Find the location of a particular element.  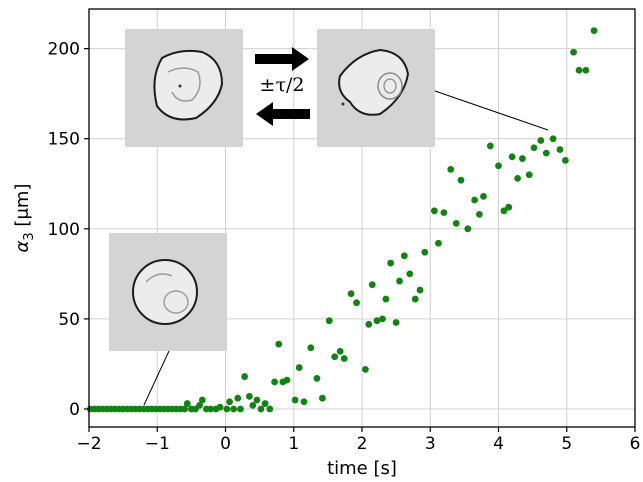

x-tick-label: −2 is located at coordinates (88, 444).